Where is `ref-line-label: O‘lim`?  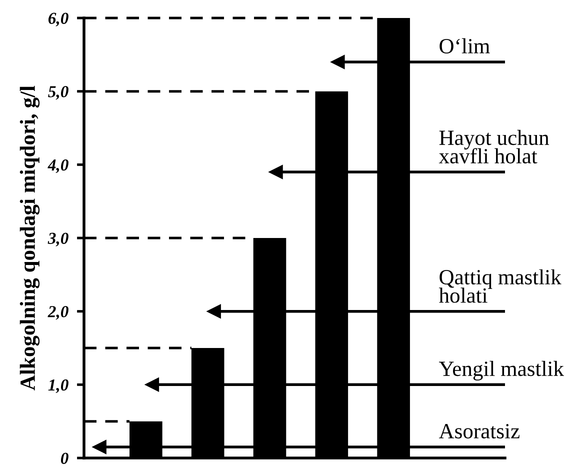
ref-line-label: O‘lim is located at coordinates (465, 46).